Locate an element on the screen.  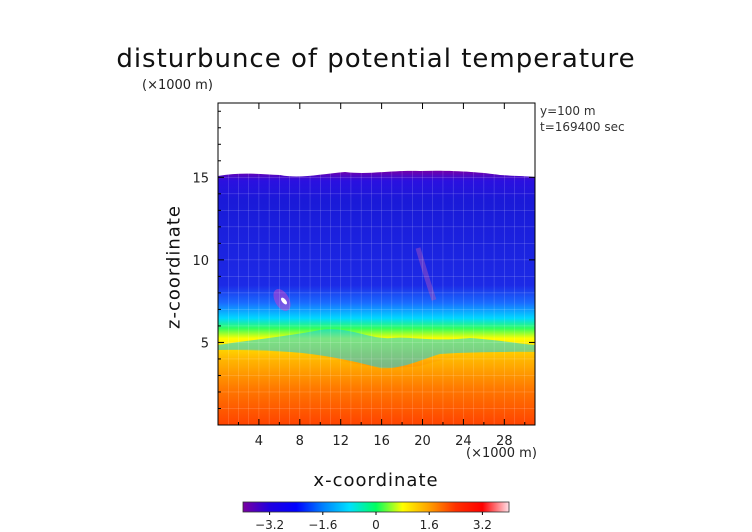
warm-layer is located at coordinates (376, 387).